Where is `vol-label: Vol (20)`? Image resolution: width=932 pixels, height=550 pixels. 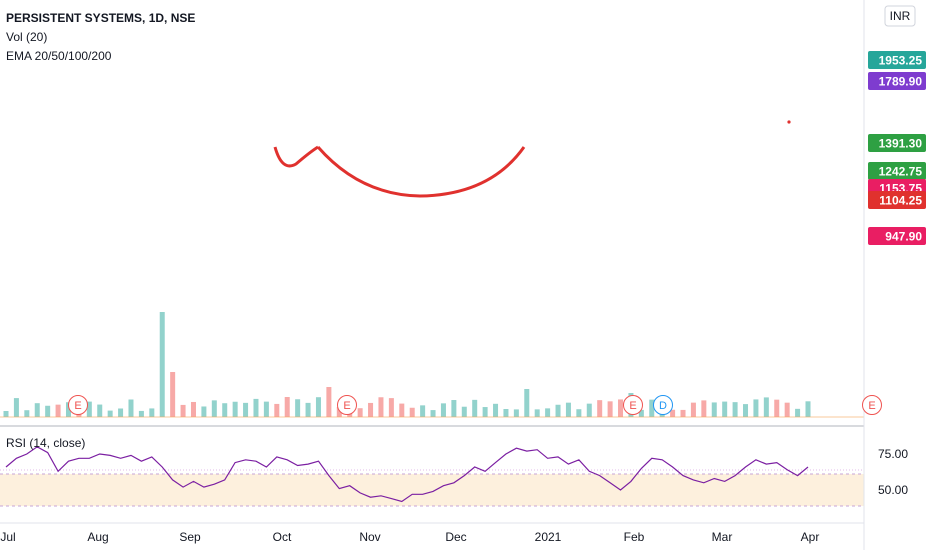
vol-label: Vol (20) is located at coordinates (26, 37).